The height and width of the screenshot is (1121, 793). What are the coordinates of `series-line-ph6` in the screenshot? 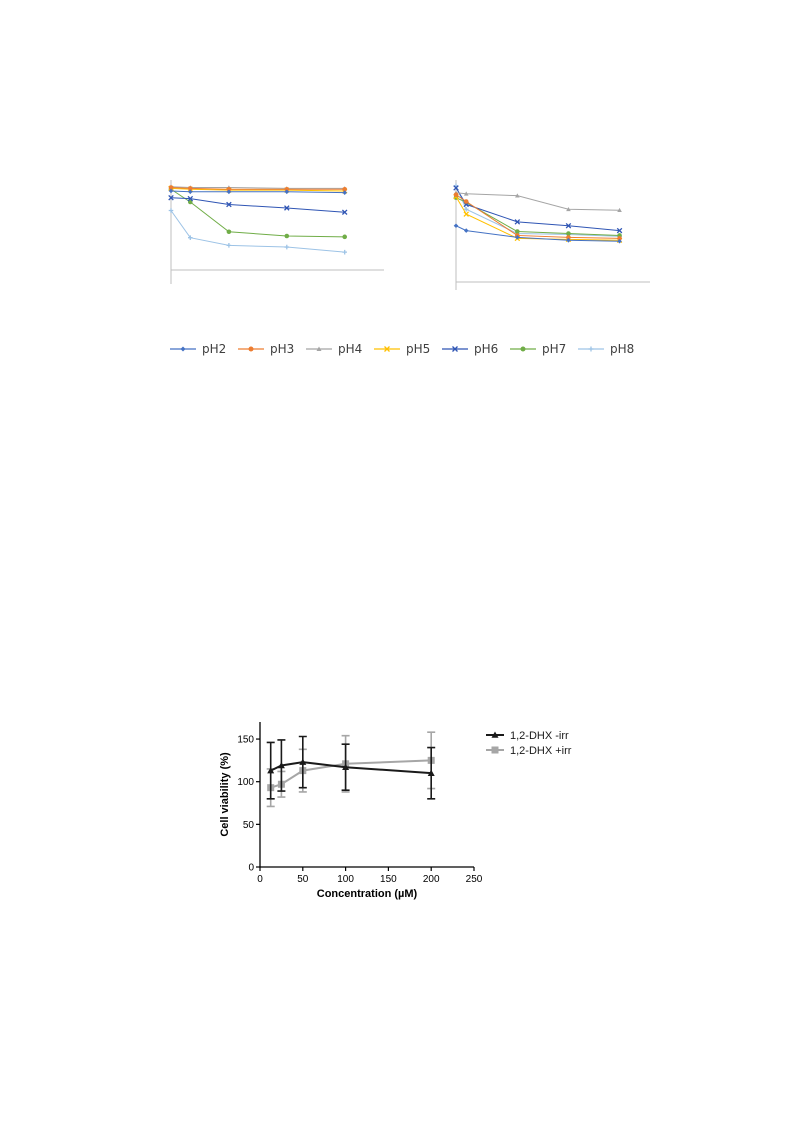 It's located at (257, 205).